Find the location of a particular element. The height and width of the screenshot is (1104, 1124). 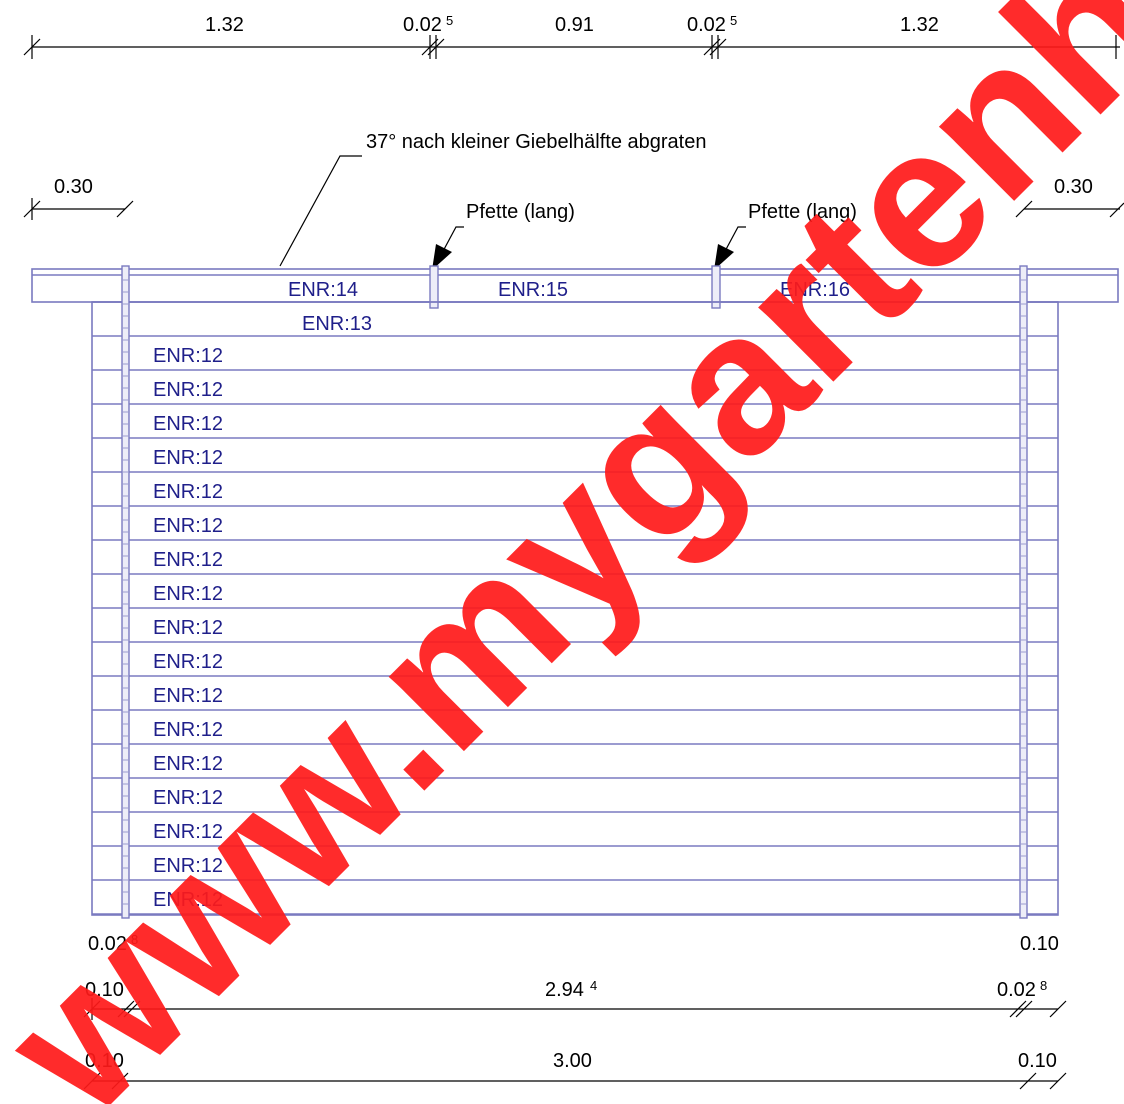

gable-note: 37° nach kleiner Giebelhälfte abgraten is located at coordinates (492, 199).